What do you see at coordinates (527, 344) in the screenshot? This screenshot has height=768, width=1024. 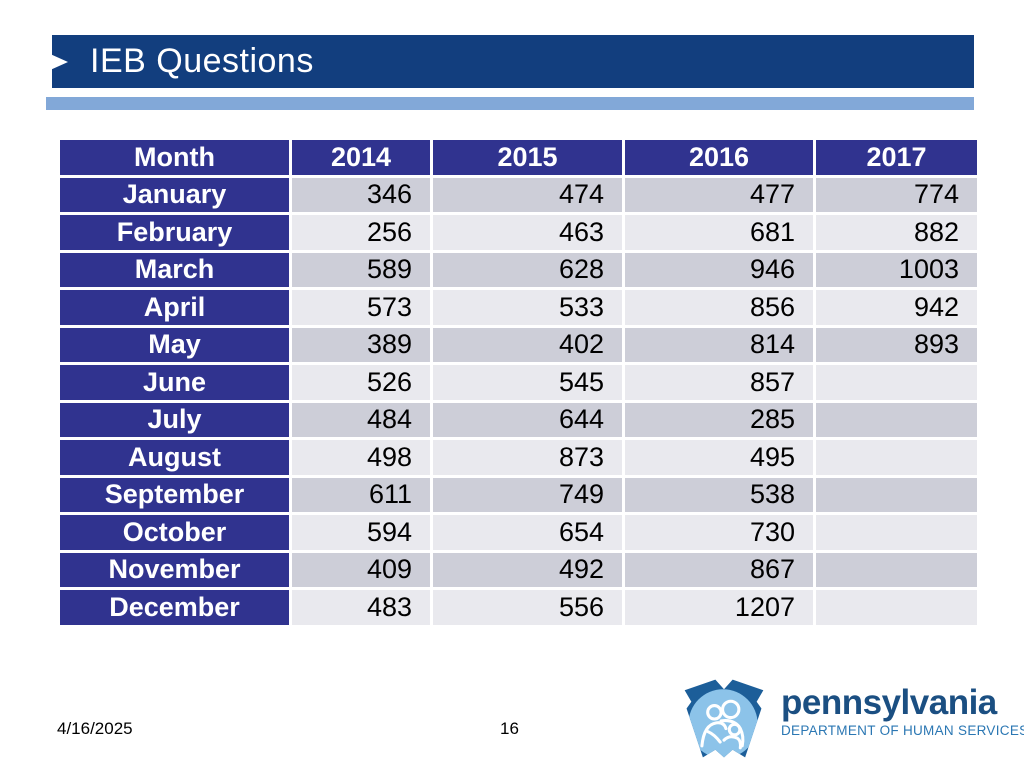 I see `value-cell: 402` at bounding box center [527, 344].